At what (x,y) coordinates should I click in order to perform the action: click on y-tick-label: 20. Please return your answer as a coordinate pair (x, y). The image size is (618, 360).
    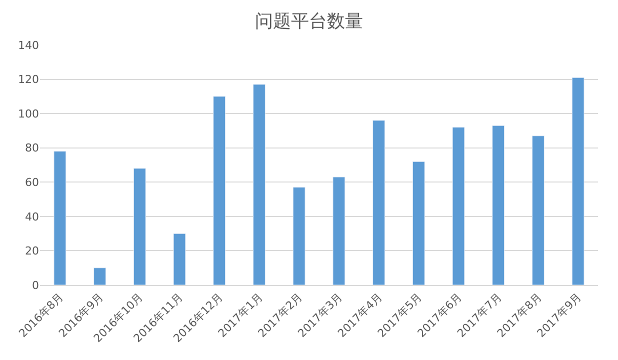
    Looking at the image, I should click on (32, 251).